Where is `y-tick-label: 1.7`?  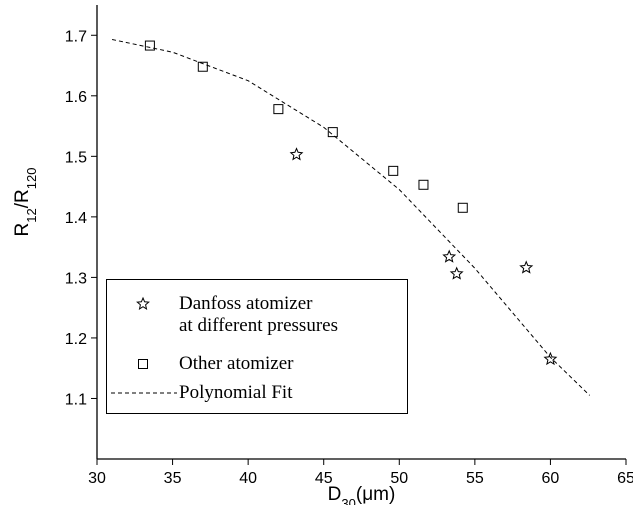 y-tick-label: 1.7 is located at coordinates (76, 36).